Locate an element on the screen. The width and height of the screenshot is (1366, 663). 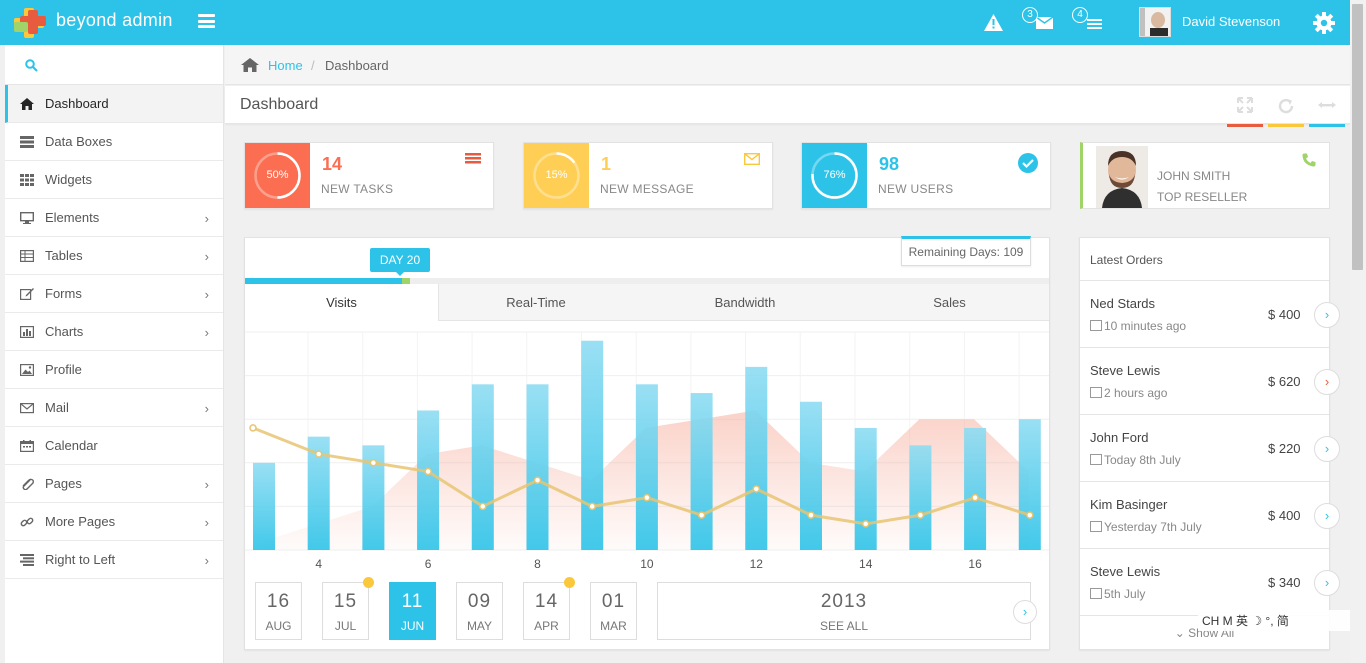
phone-icon is located at coordinates (1309, 160).